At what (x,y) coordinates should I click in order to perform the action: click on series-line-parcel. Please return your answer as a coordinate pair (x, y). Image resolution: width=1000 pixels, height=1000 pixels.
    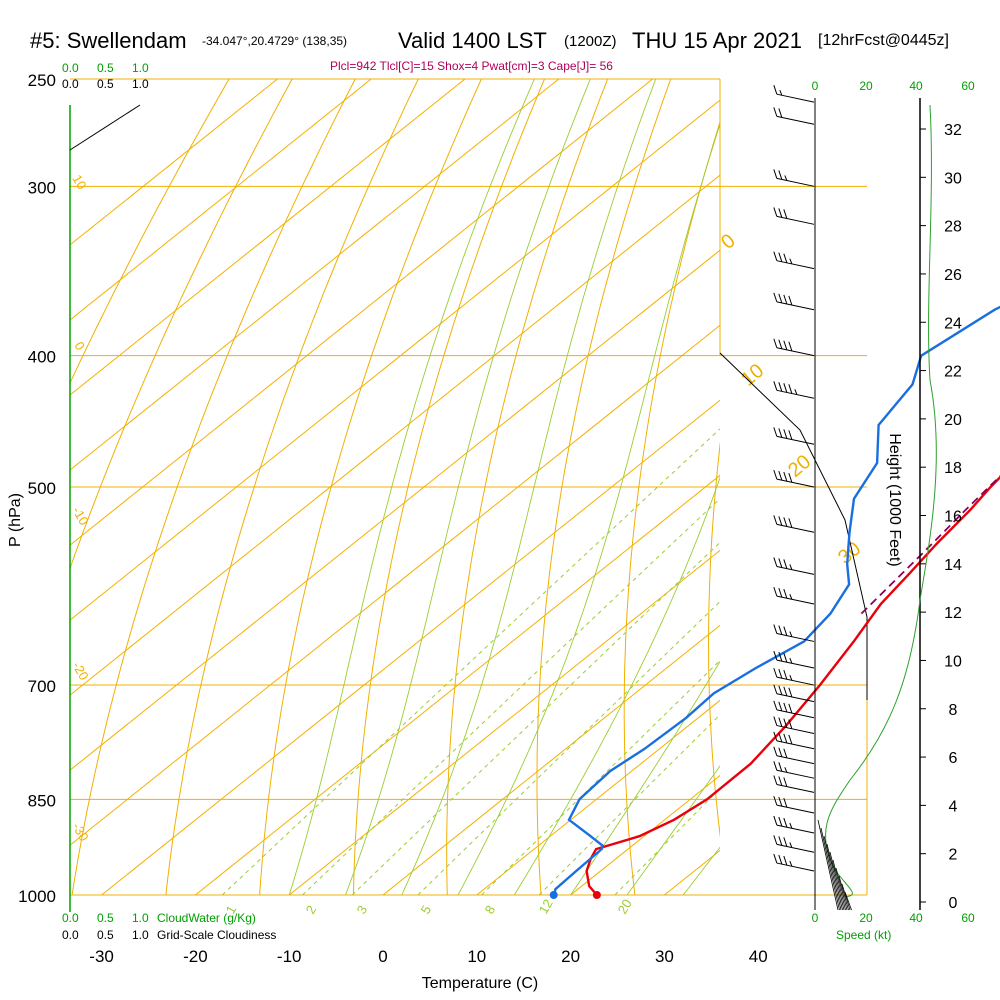
    Looking at the image, I should click on (930, 544).